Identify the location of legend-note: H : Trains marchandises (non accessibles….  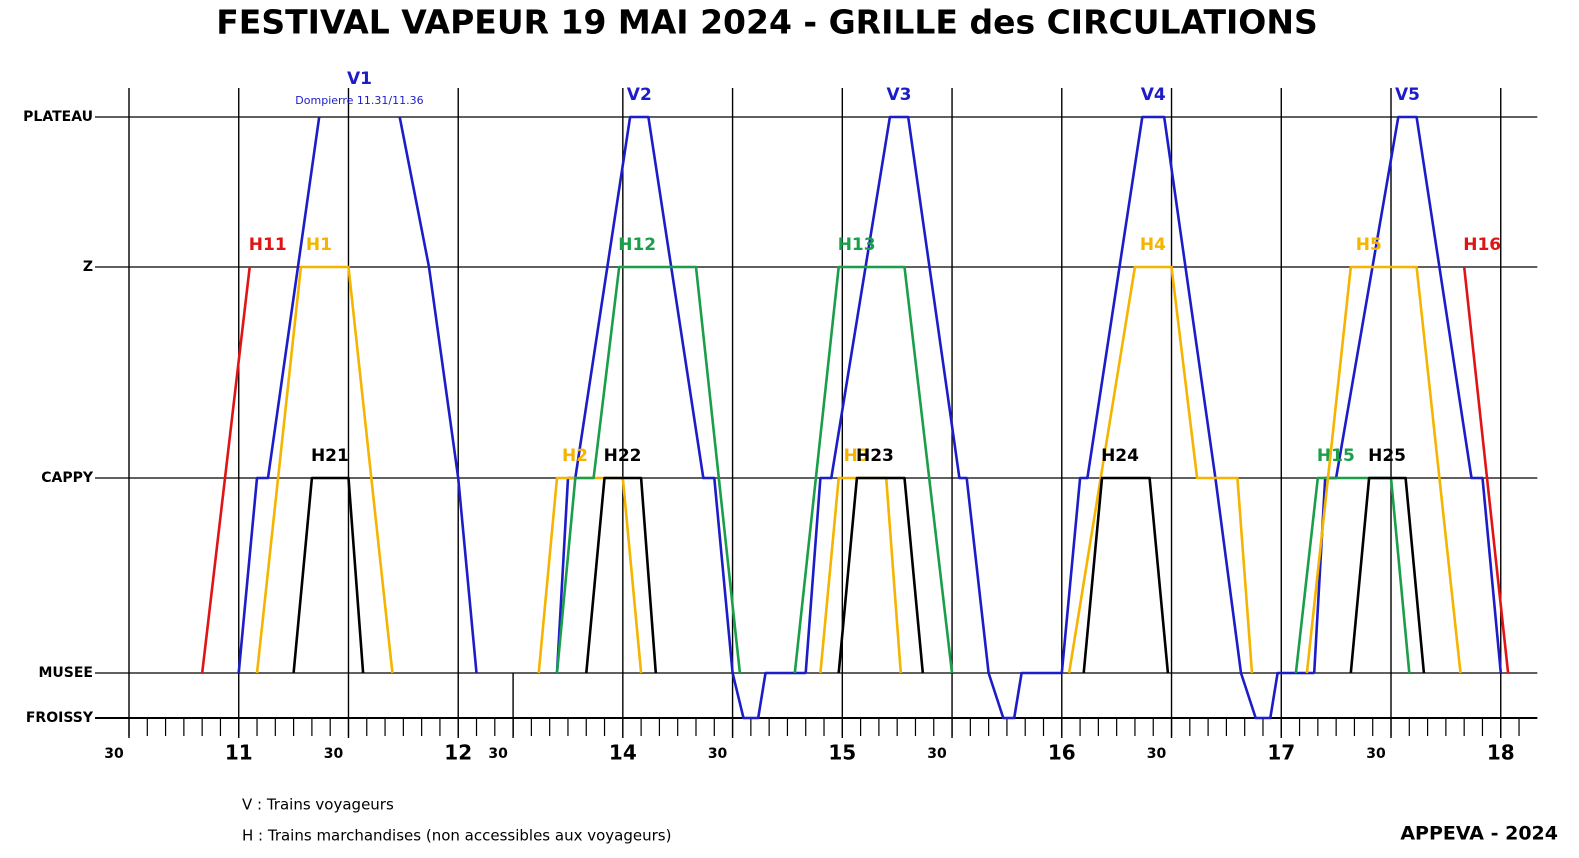
(456, 836).